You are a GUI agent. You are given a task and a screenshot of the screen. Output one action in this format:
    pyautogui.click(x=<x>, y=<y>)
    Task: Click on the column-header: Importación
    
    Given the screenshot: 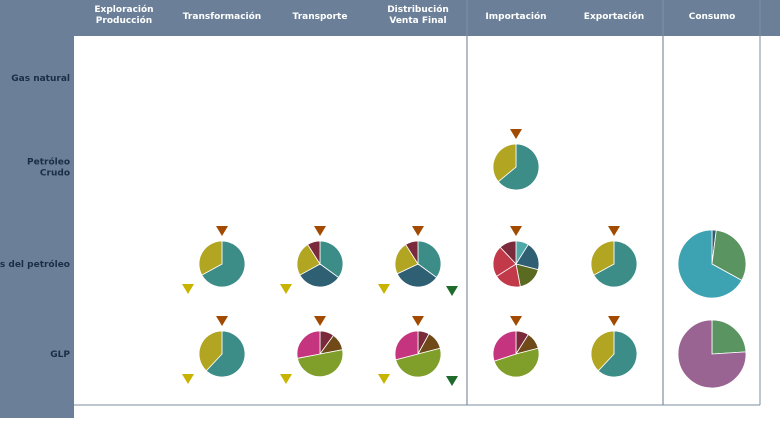 What is the action you would take?
    pyautogui.click(x=515, y=16)
    